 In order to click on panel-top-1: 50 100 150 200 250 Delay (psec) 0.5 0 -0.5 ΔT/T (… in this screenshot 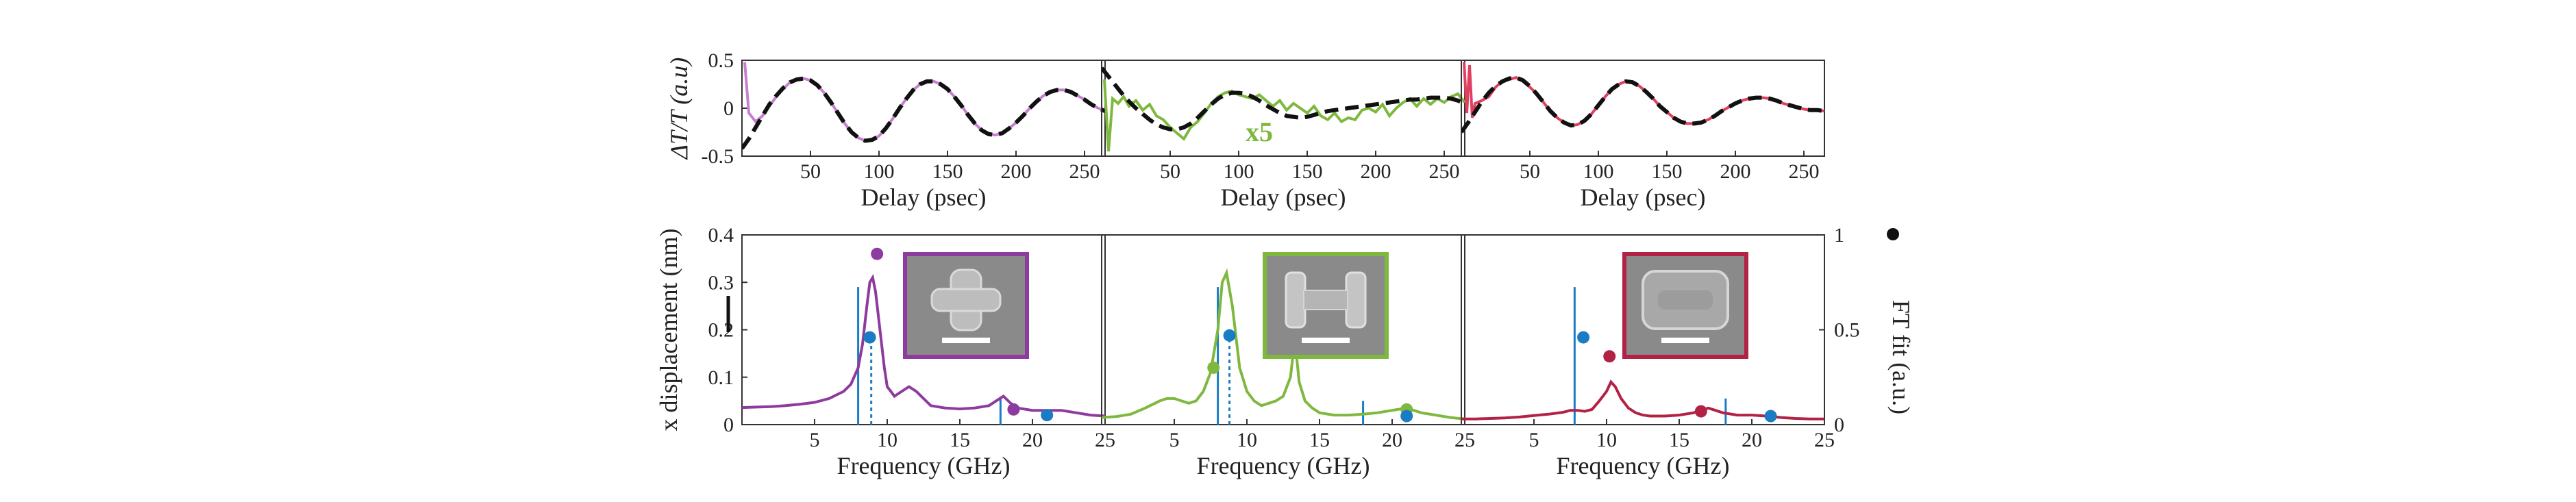, I will do `click(885, 130)`.